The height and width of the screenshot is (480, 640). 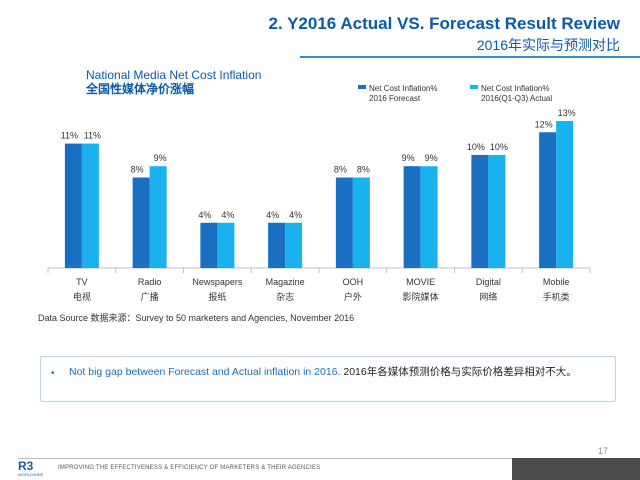 I want to click on legend-item-forecast: Net Cost Inflation% 2016 Forecast, so click(x=397, y=94).